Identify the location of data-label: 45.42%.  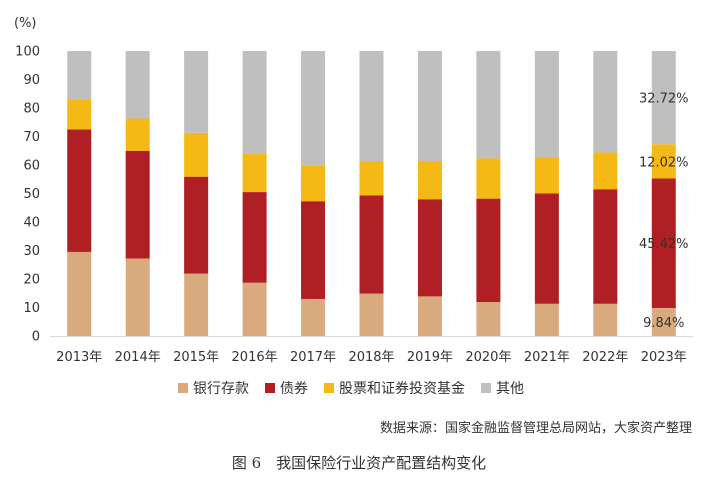
(664, 244).